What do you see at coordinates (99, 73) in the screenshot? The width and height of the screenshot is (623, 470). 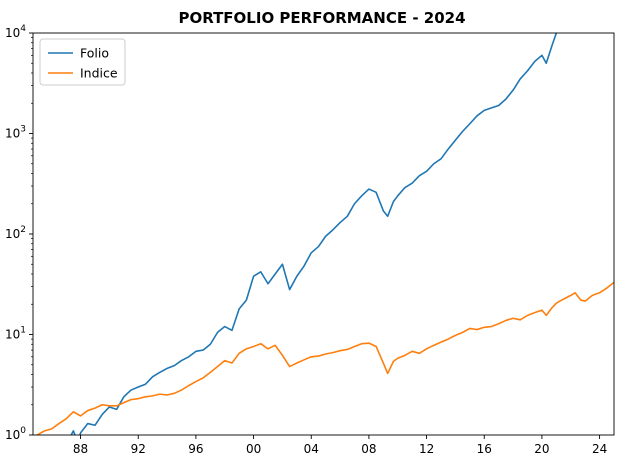 I see `legend-label-indice: Indice` at bounding box center [99, 73].